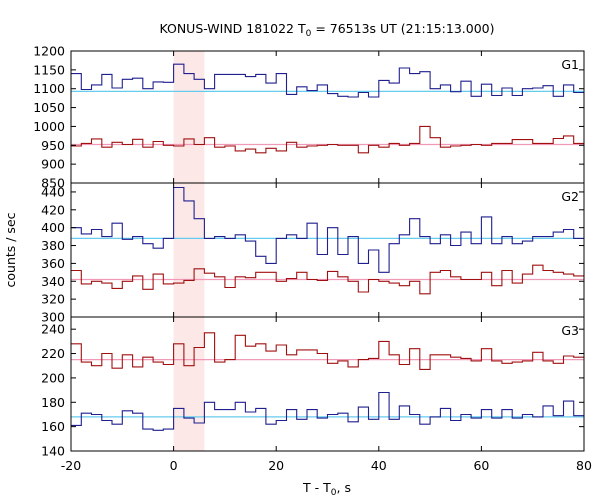  Describe the element at coordinates (53, 426) in the screenshot. I see `y-tick-label: 160` at that location.